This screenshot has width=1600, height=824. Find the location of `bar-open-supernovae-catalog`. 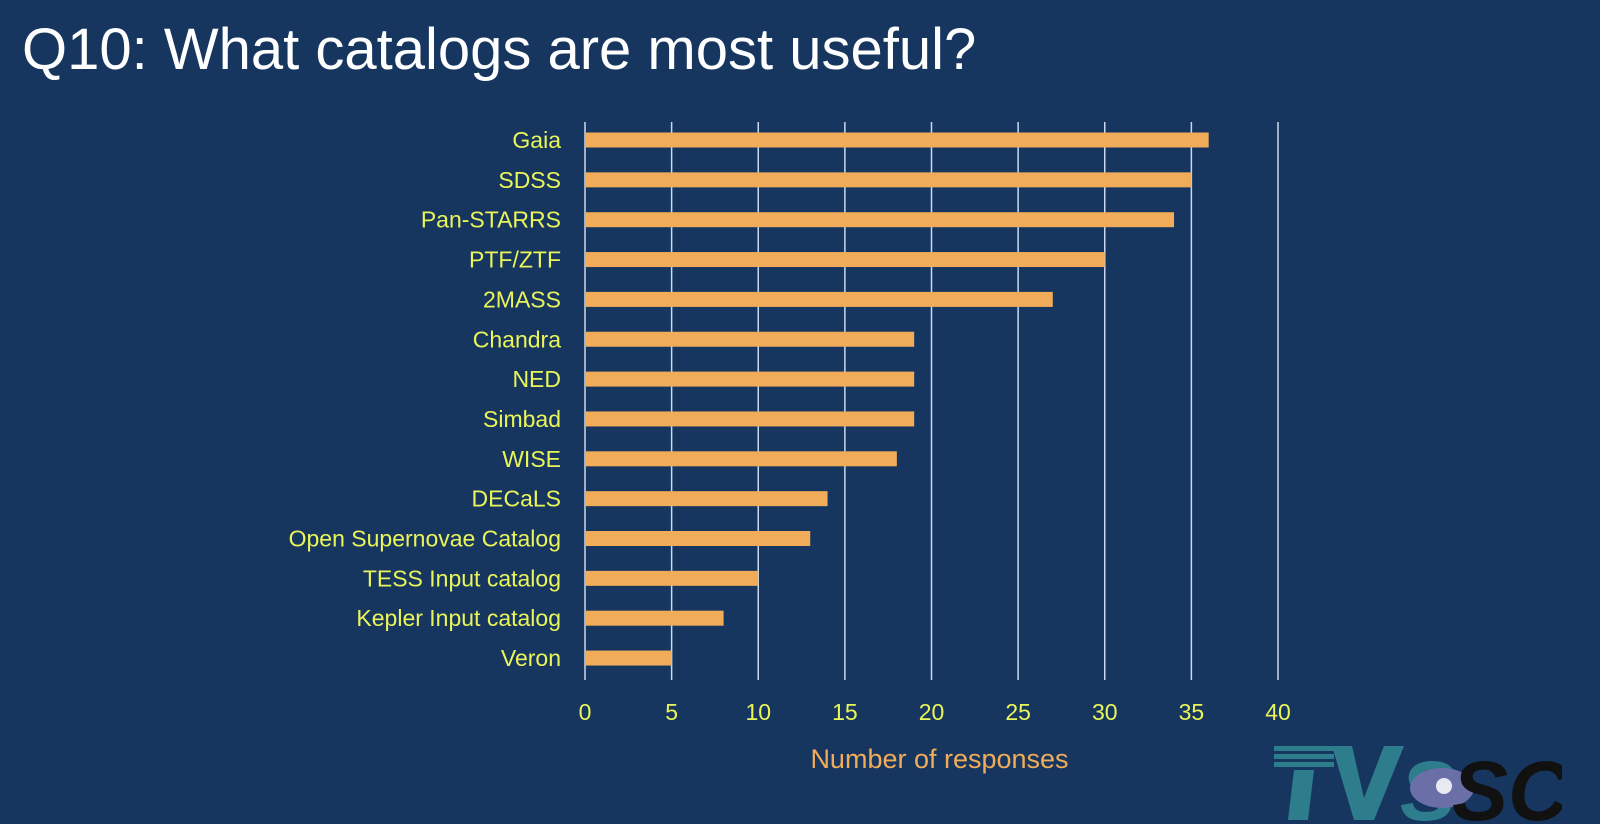

bar-open-supernovae-catalog is located at coordinates (698, 538).